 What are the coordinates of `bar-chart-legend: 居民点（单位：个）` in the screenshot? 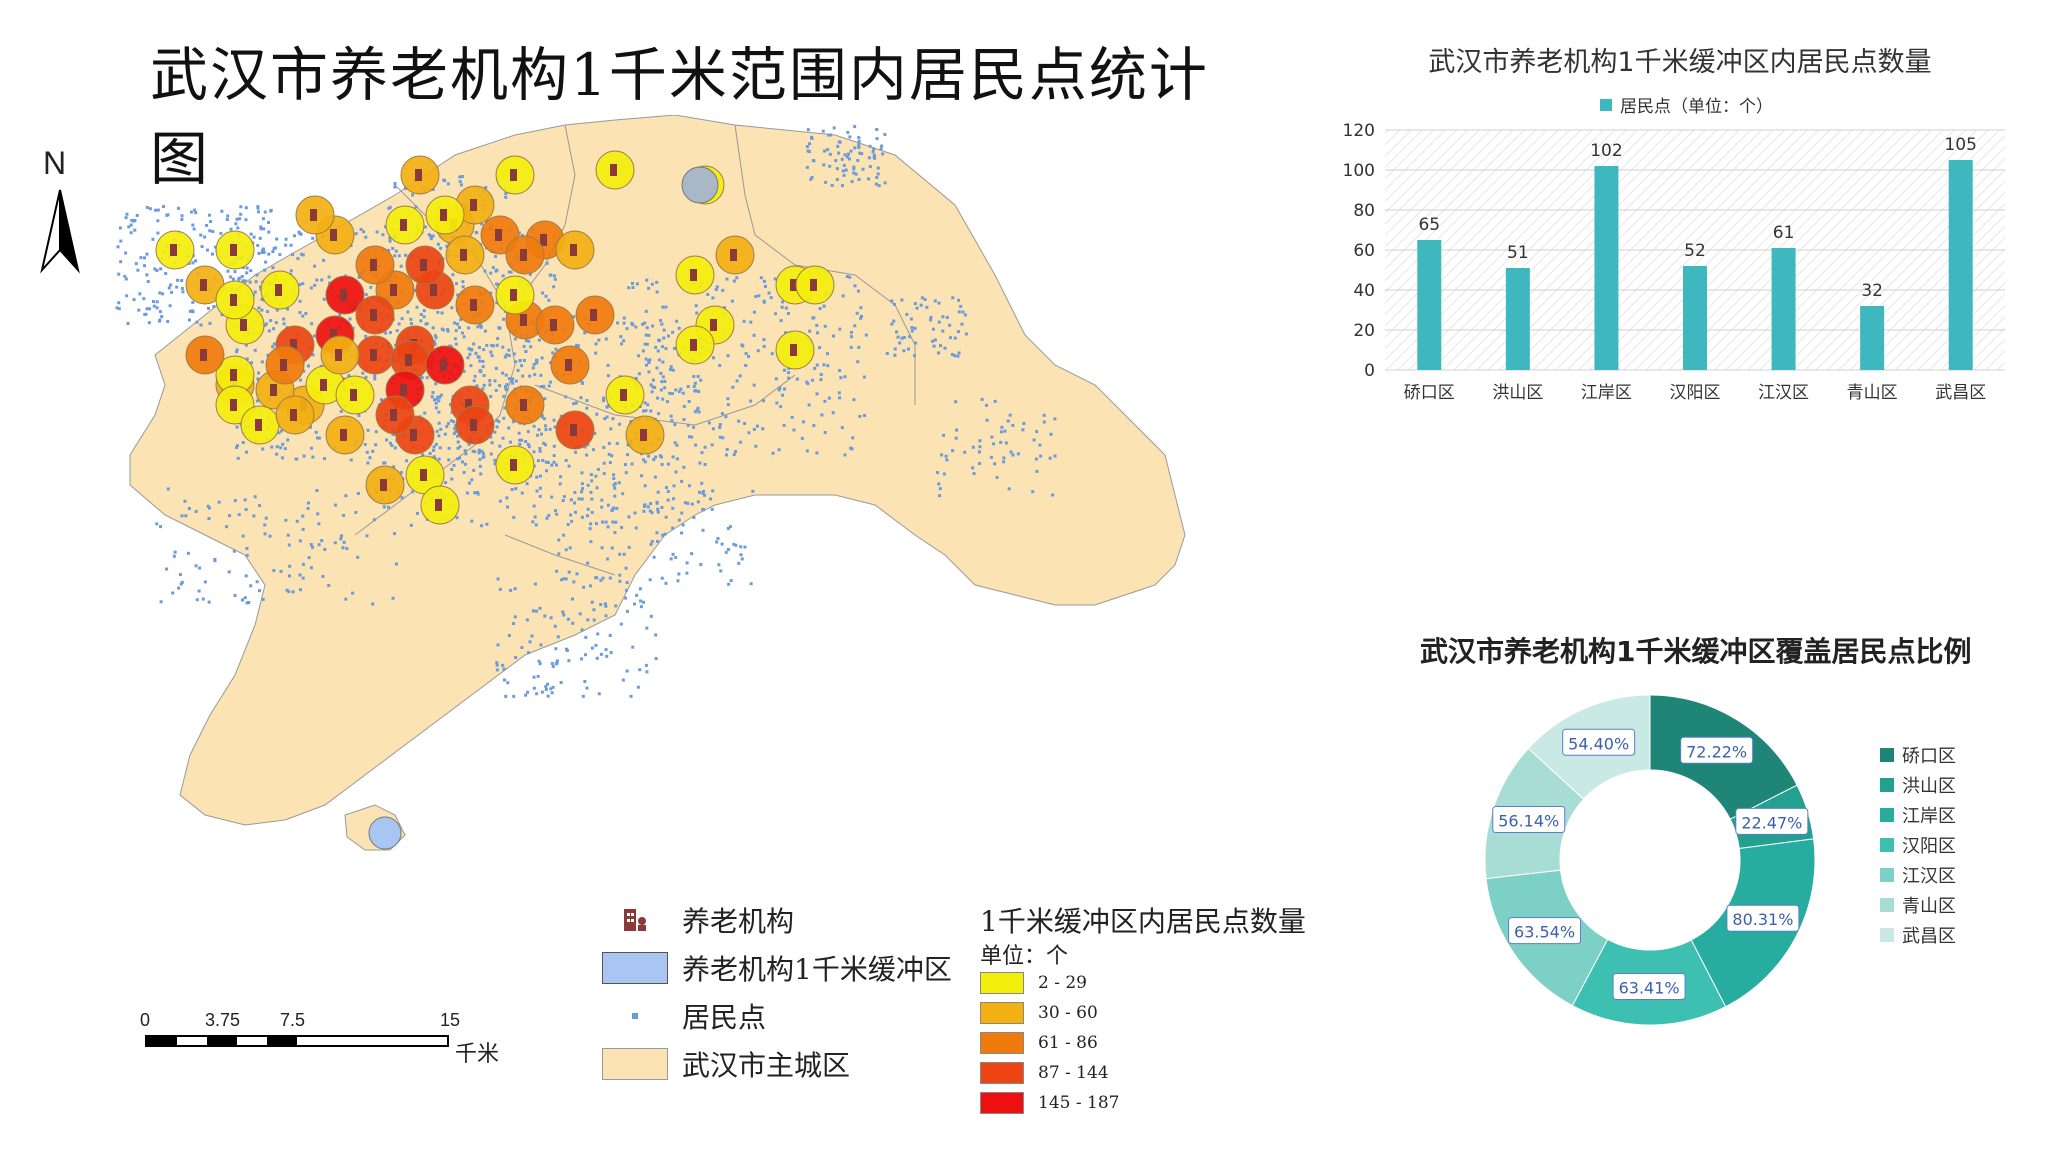 It's located at (1686, 104).